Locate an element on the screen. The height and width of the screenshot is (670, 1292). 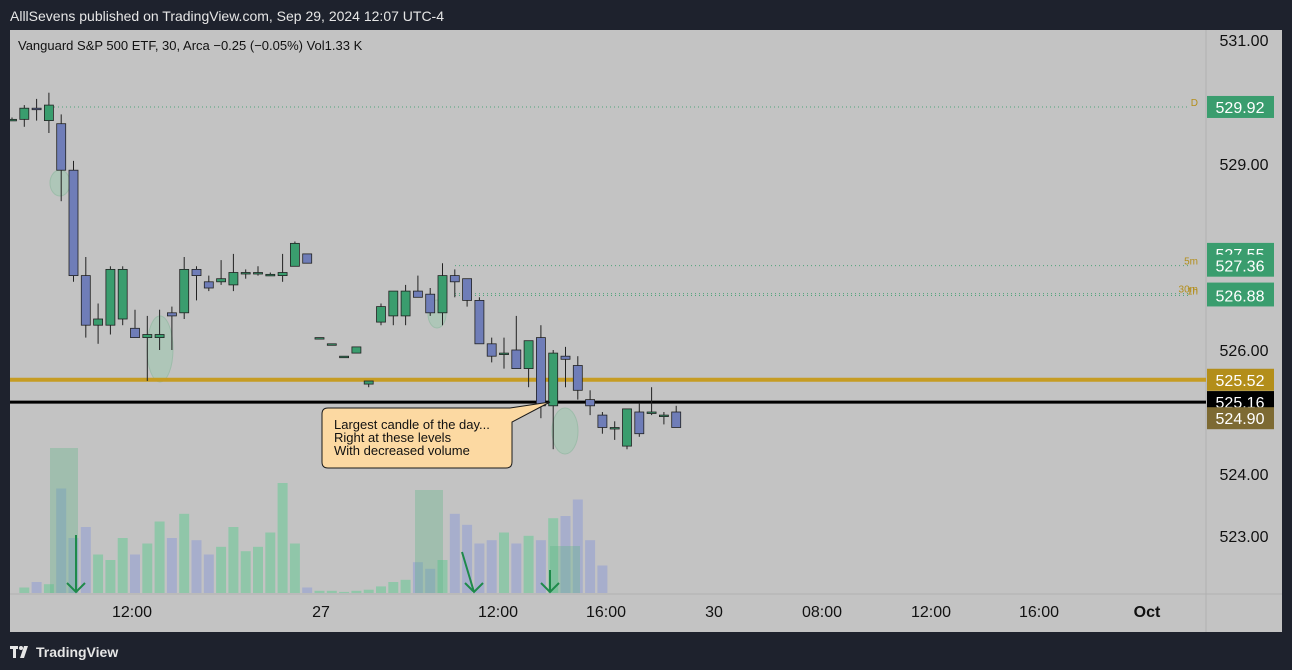
y-tick-label: 531.00 is located at coordinates (1244, 41).